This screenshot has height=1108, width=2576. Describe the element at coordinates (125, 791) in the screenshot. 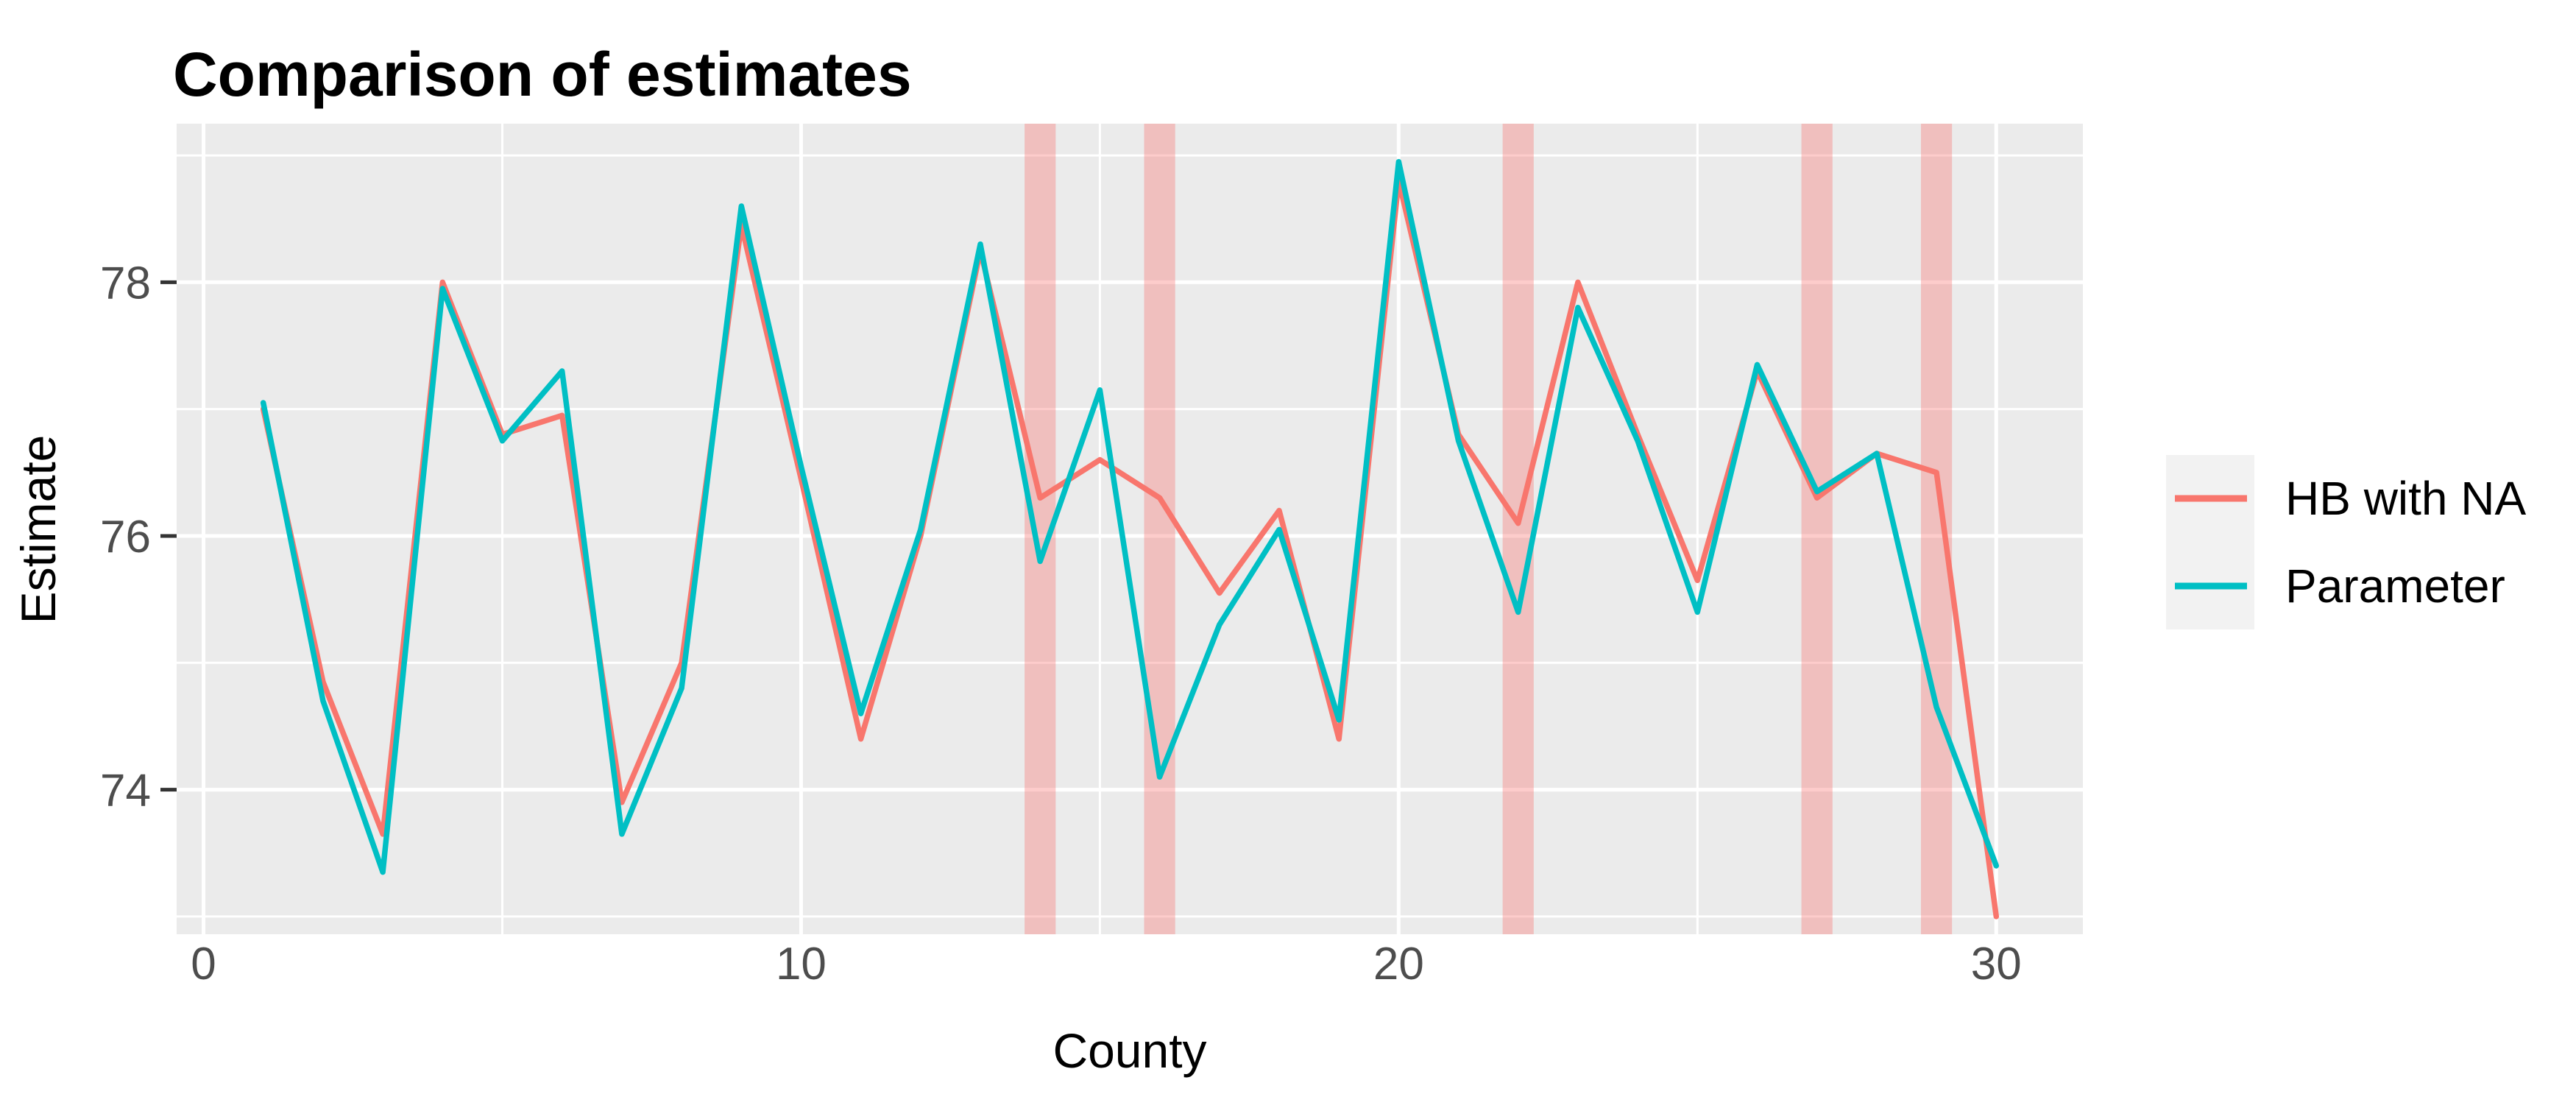

I see `y-tick-label: 74` at that location.